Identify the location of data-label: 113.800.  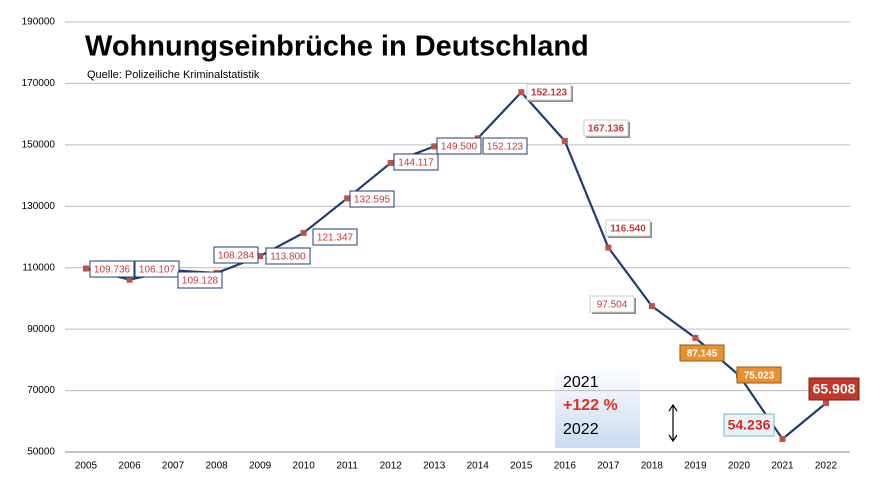
(288, 256).